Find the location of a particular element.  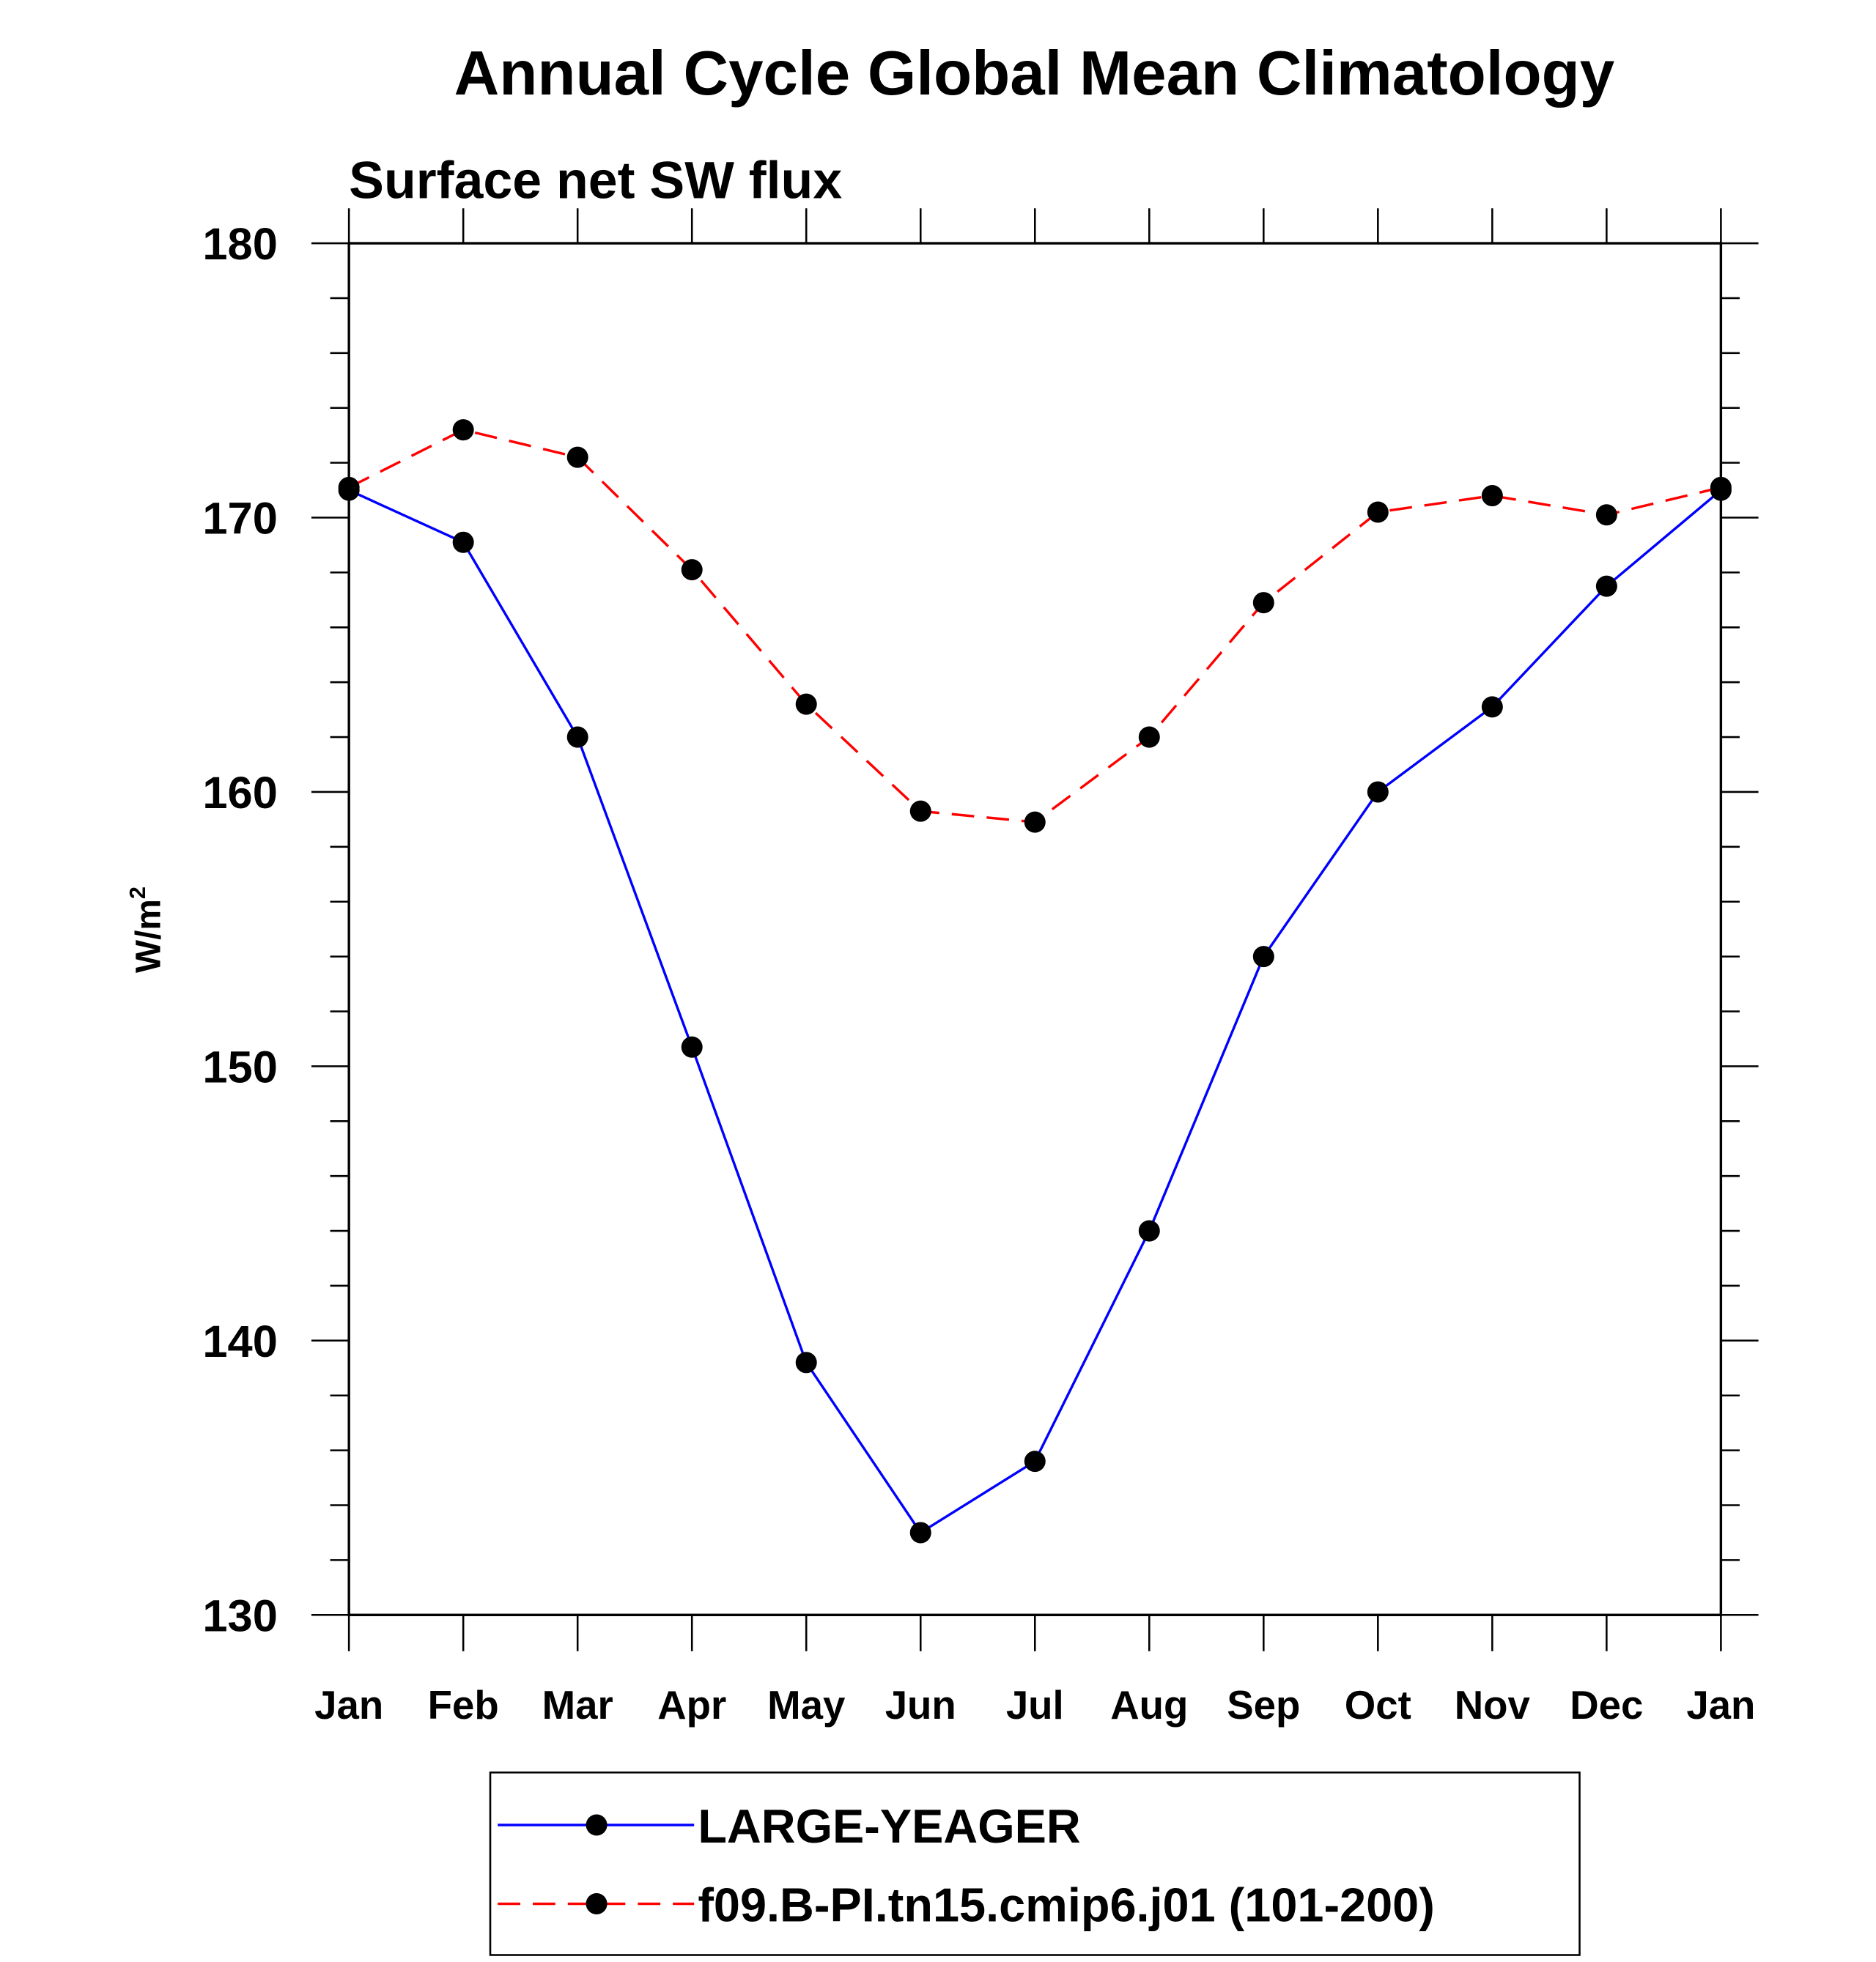

y-tick-label: 130 is located at coordinates (240, 1616).